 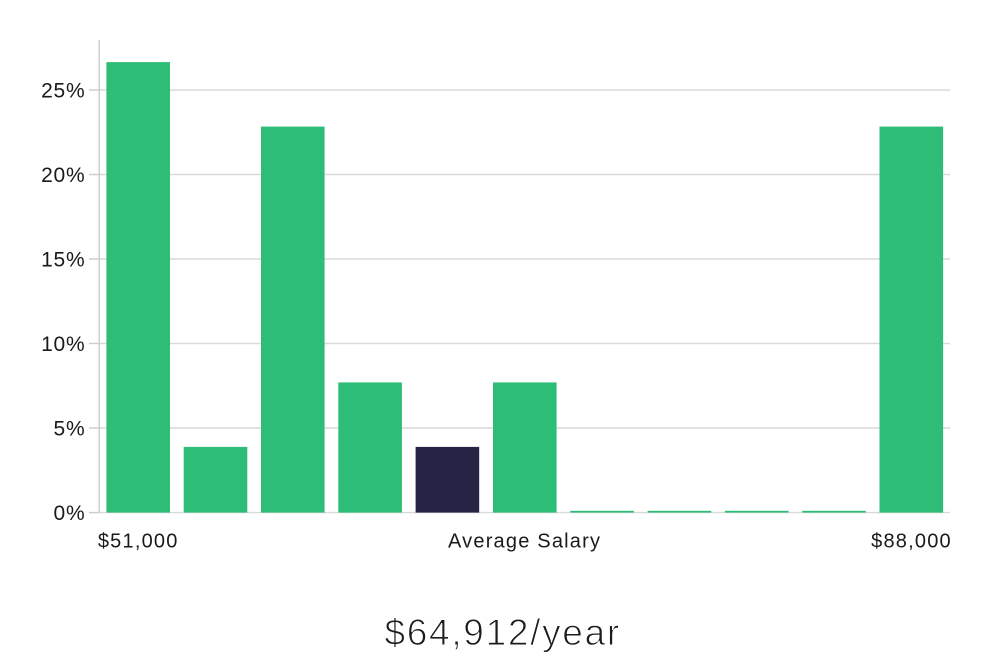 What do you see at coordinates (63, 91) in the screenshot?
I see `svg-text: 25%` at bounding box center [63, 91].